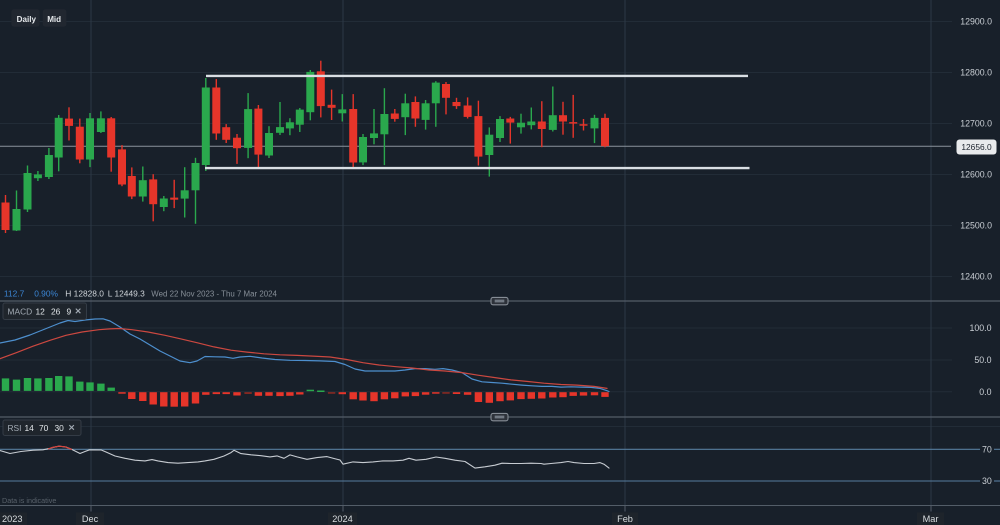  What do you see at coordinates (976, 22) in the screenshot?
I see `svg-text: 12900.0` at bounding box center [976, 22].